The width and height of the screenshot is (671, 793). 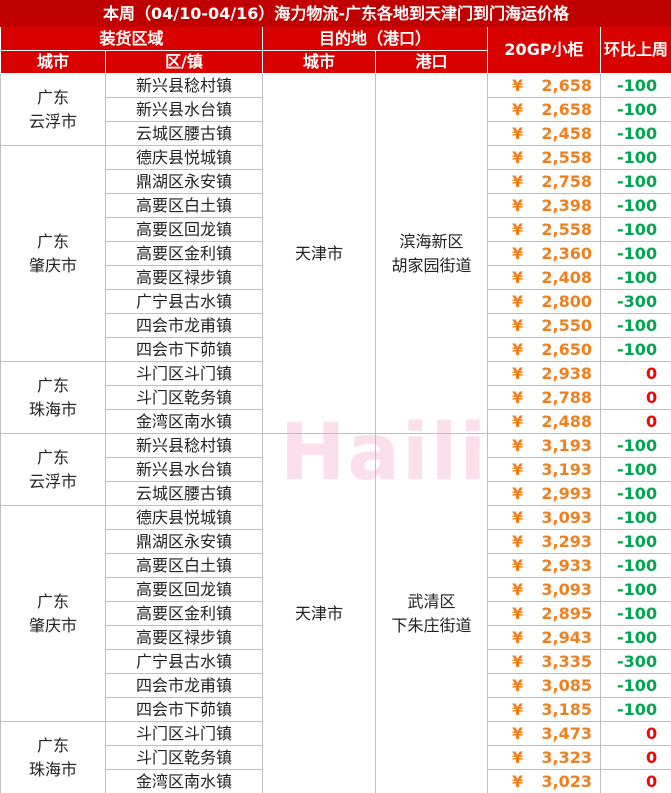 What do you see at coordinates (566, 421) in the screenshot?
I see `price: 2,488` at bounding box center [566, 421].